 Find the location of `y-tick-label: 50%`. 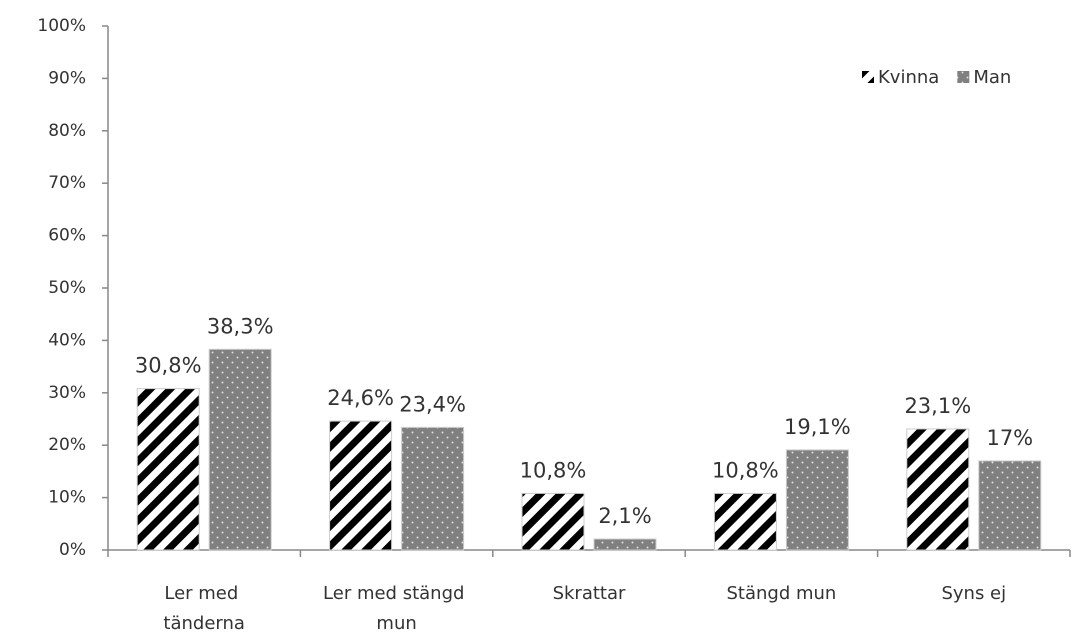

y-tick-label: 50% is located at coordinates (67, 288).